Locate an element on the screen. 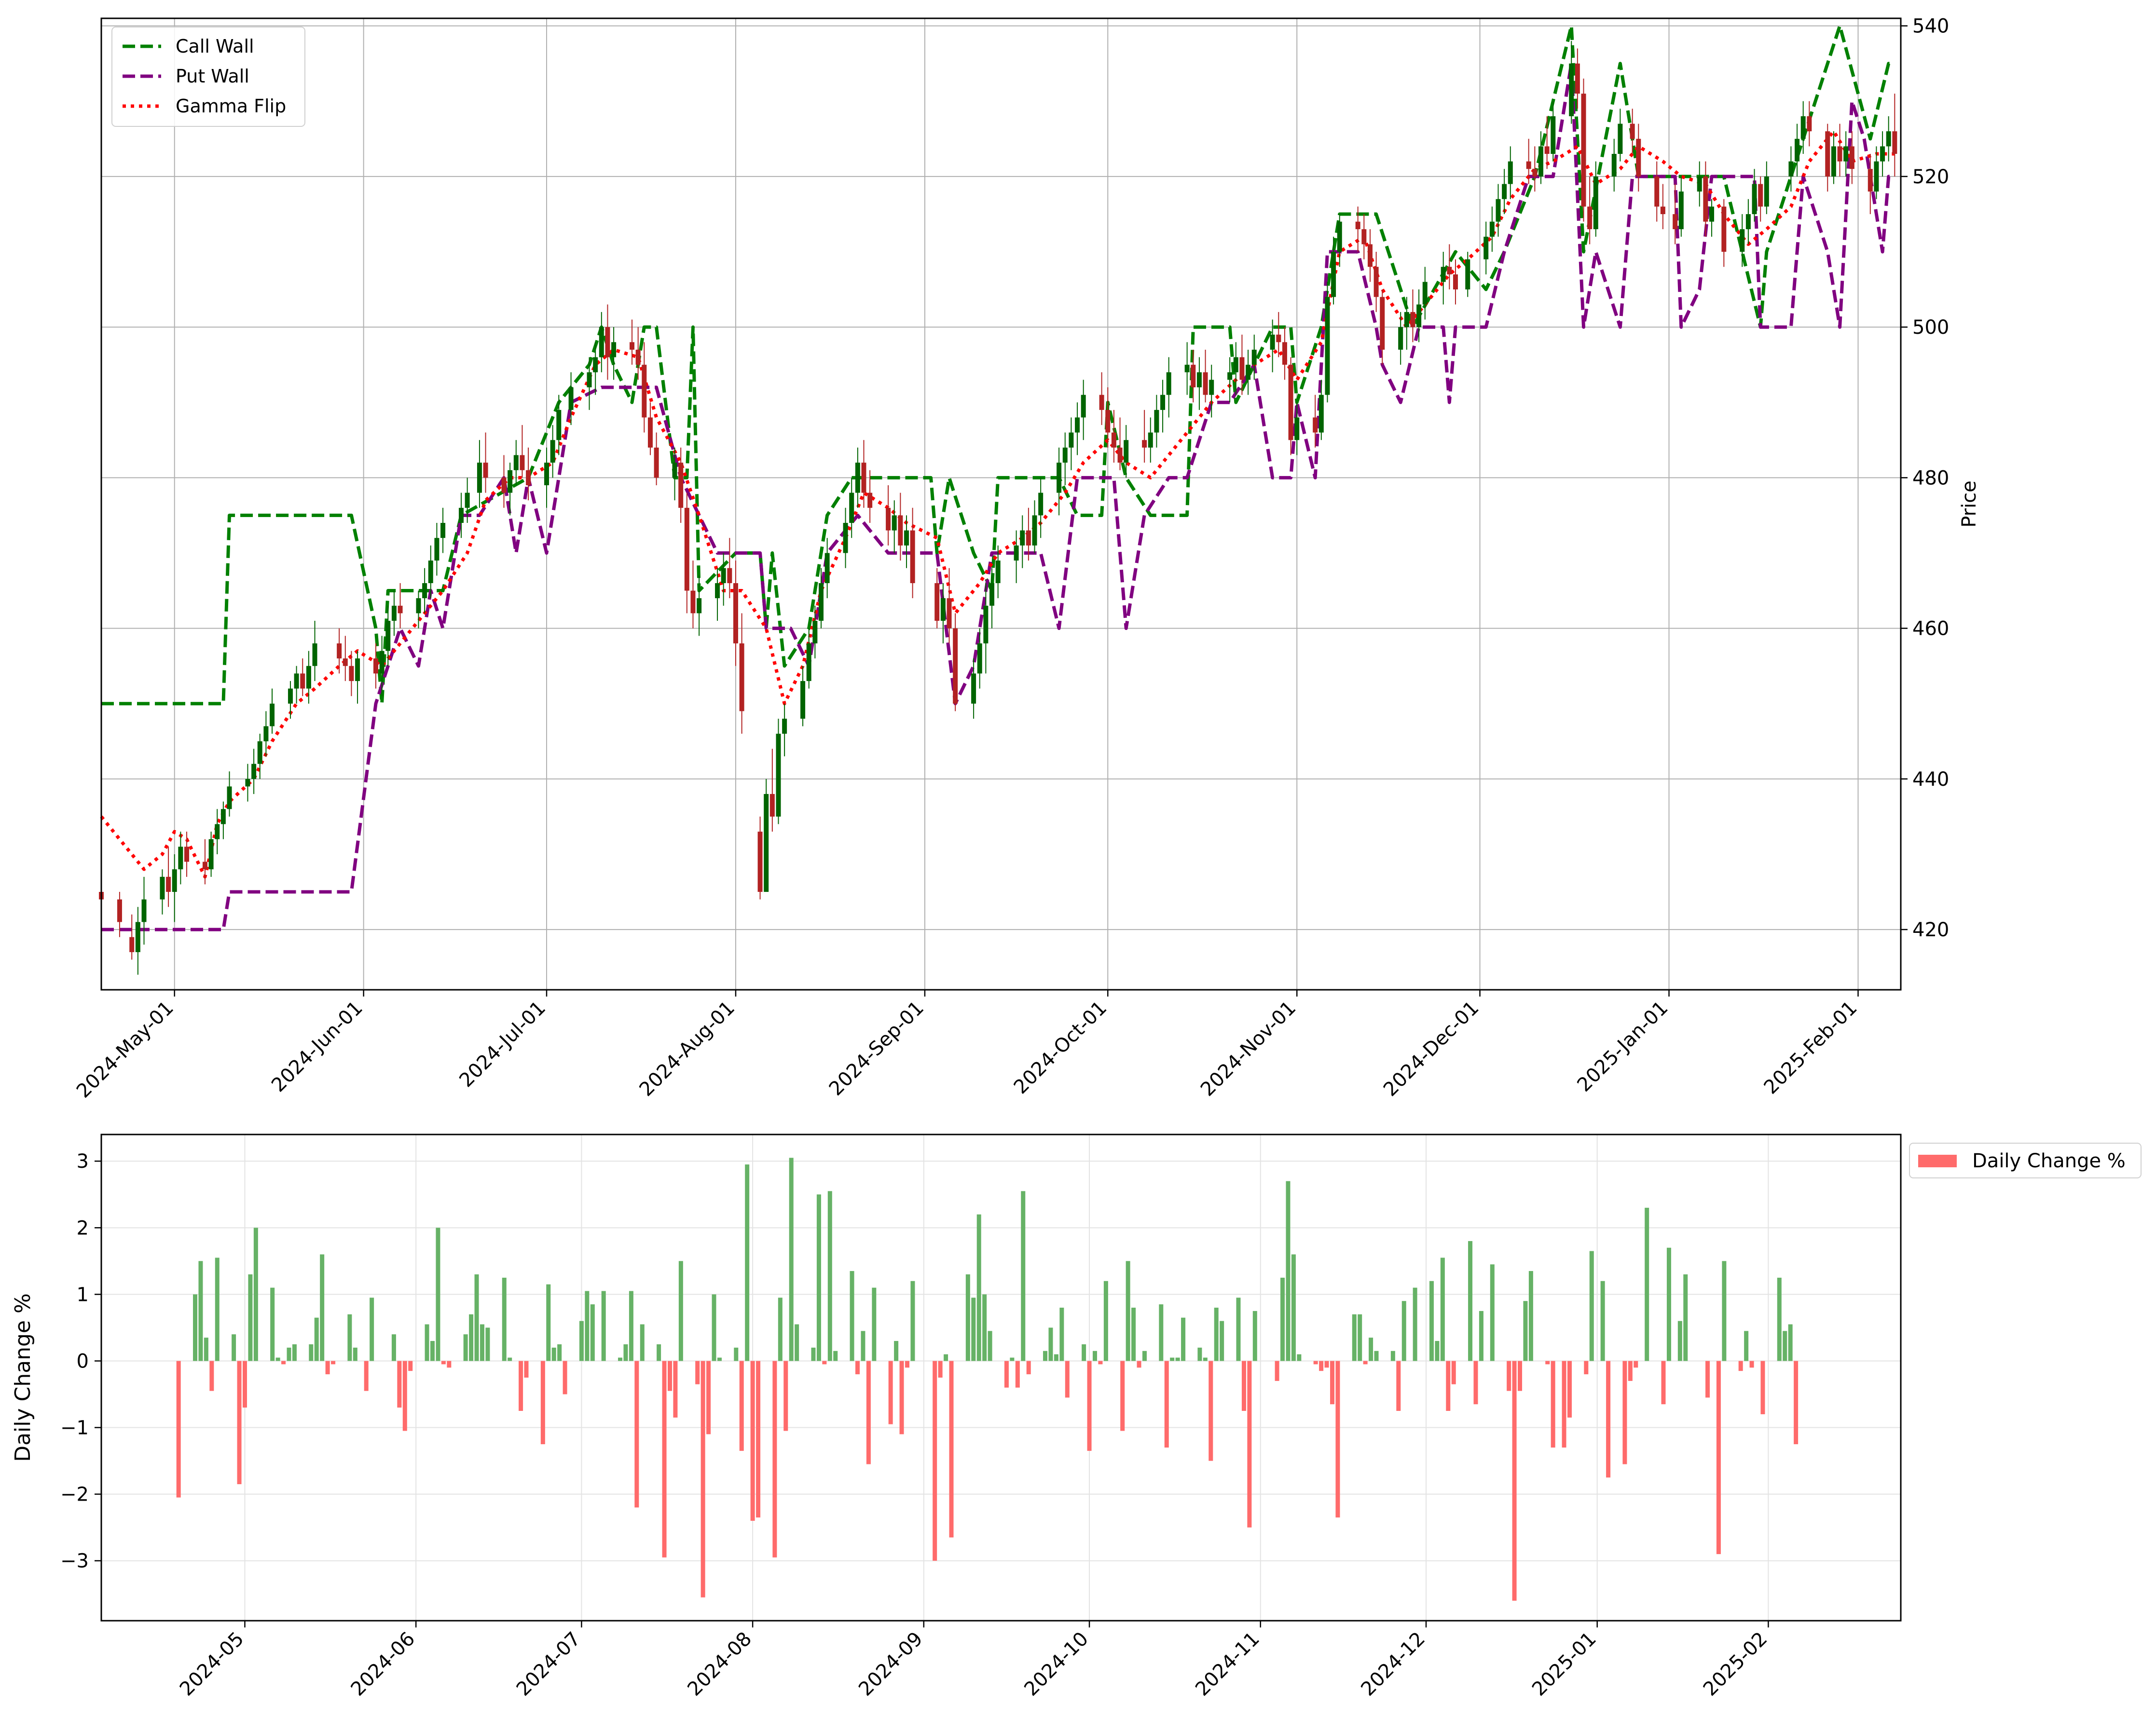 This screenshot has width=2156, height=1722. change-y-tick-label: 1 is located at coordinates (83, 1295).